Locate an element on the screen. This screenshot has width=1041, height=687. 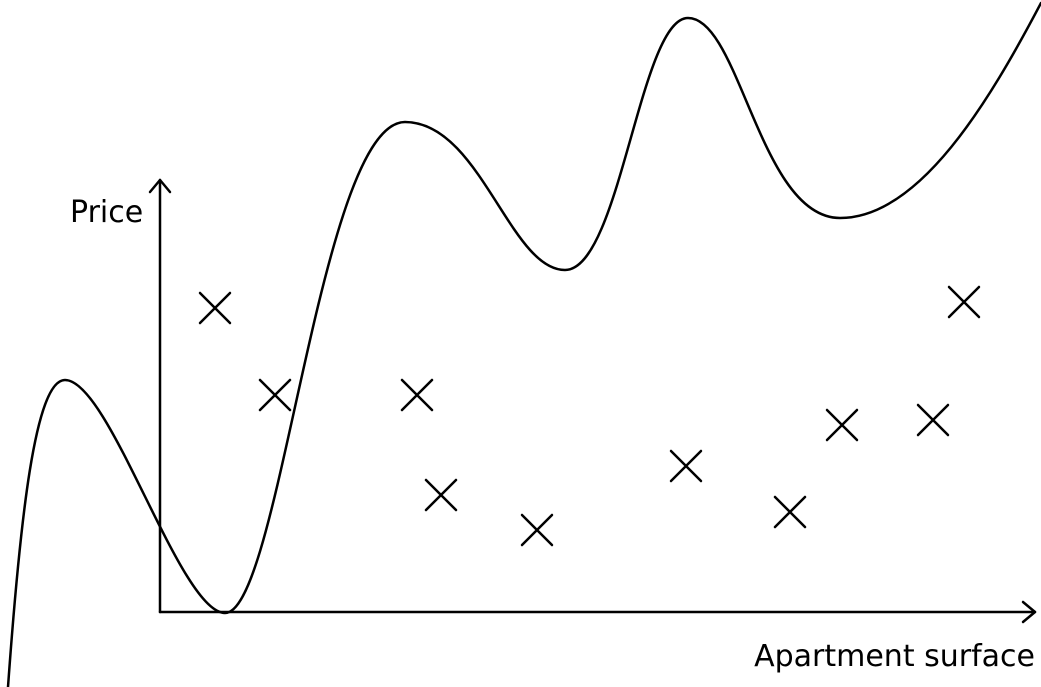
x-axis-label: Apartment surface is located at coordinates (894, 656).